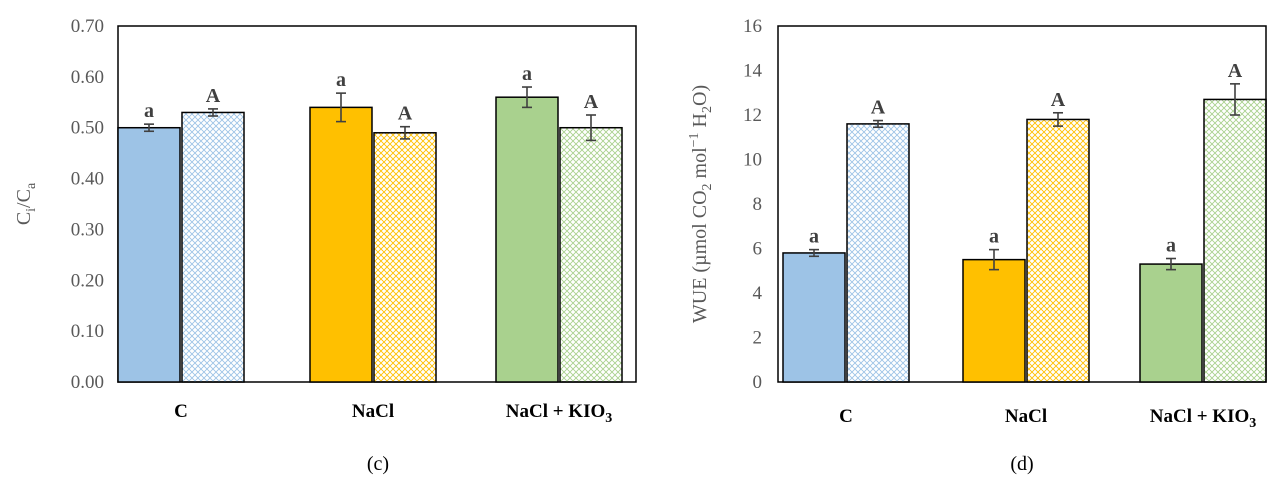 The image size is (1276, 477). I want to click on panel-label-c: (c), so click(378, 464).